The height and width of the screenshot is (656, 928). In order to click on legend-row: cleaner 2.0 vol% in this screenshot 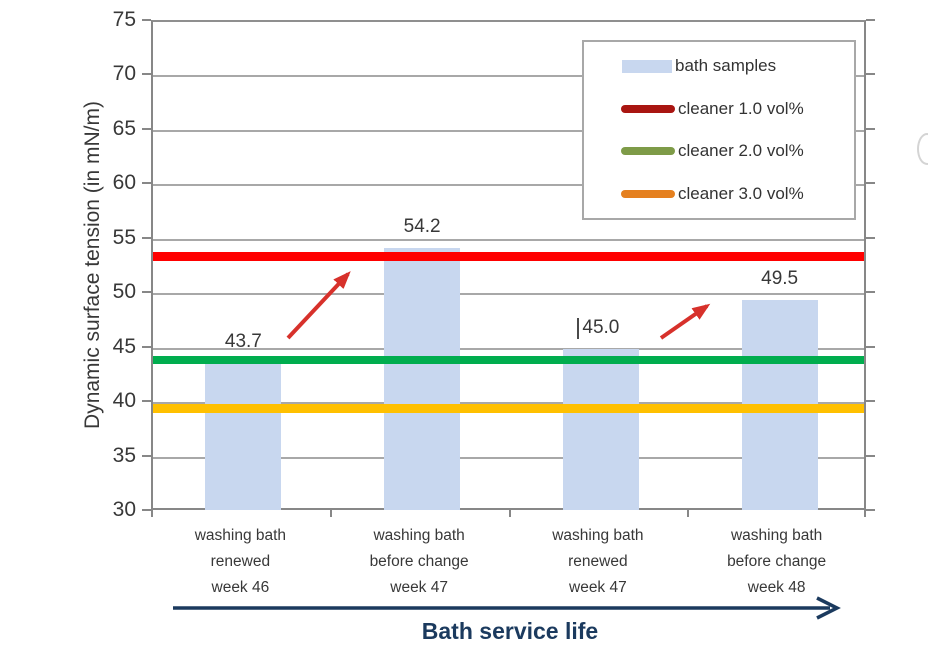, I will do `click(719, 151)`.